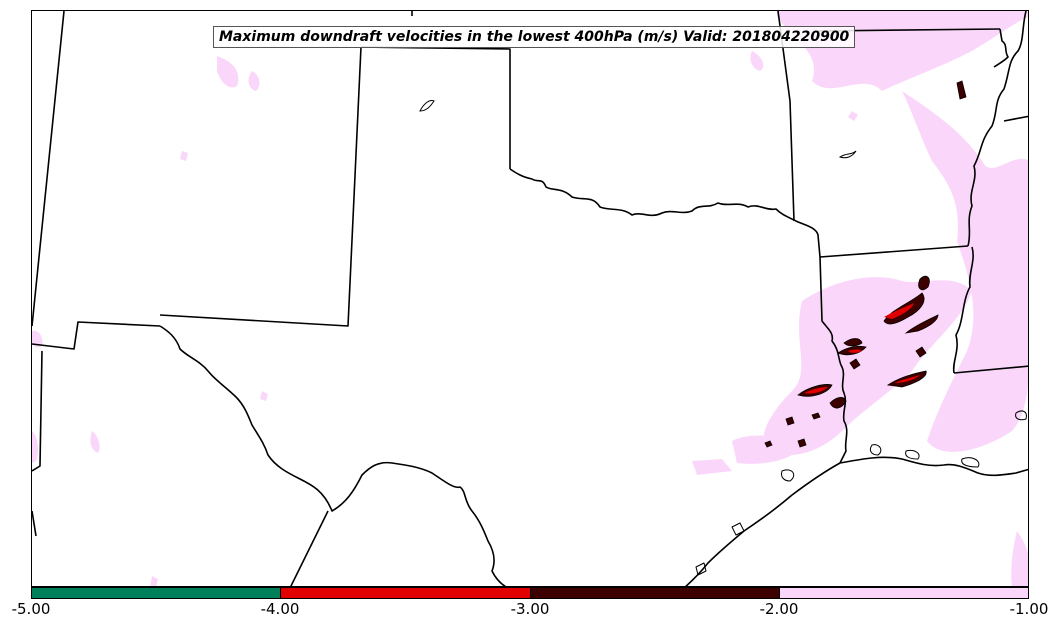 The width and height of the screenshot is (1060, 633). Describe the element at coordinates (997, 129) in the screenshot. I see `mississippi-river` at that location.